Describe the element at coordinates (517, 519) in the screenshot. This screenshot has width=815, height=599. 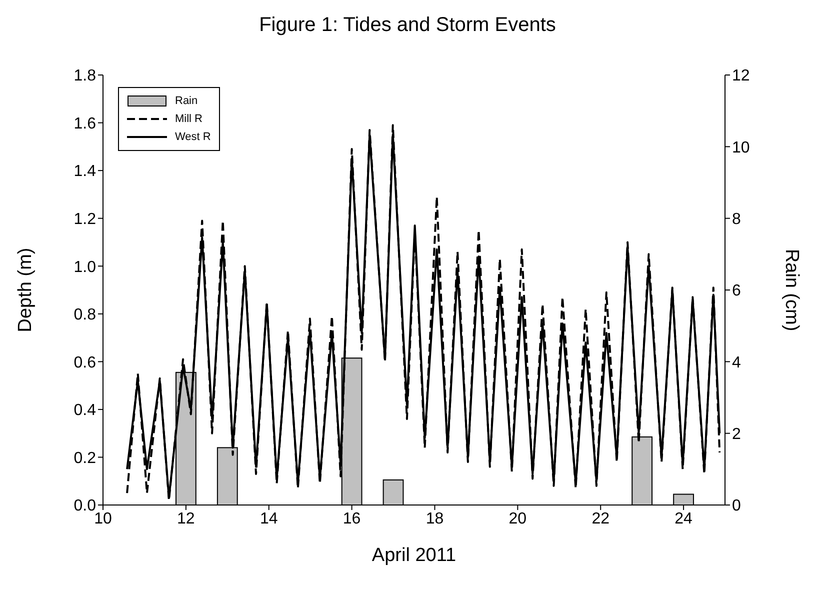
I see `x-tick-label: 20` at that location.